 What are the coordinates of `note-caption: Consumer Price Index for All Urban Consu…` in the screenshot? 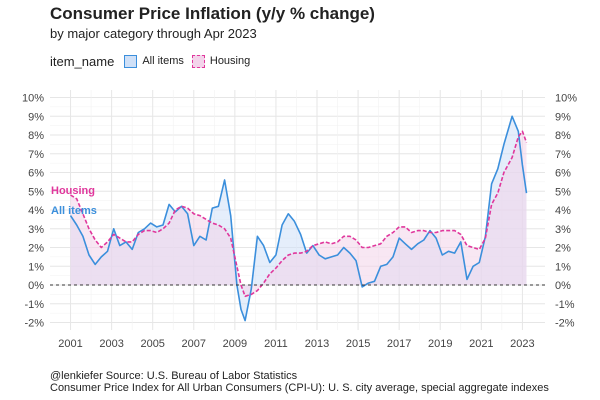 It's located at (299, 388).